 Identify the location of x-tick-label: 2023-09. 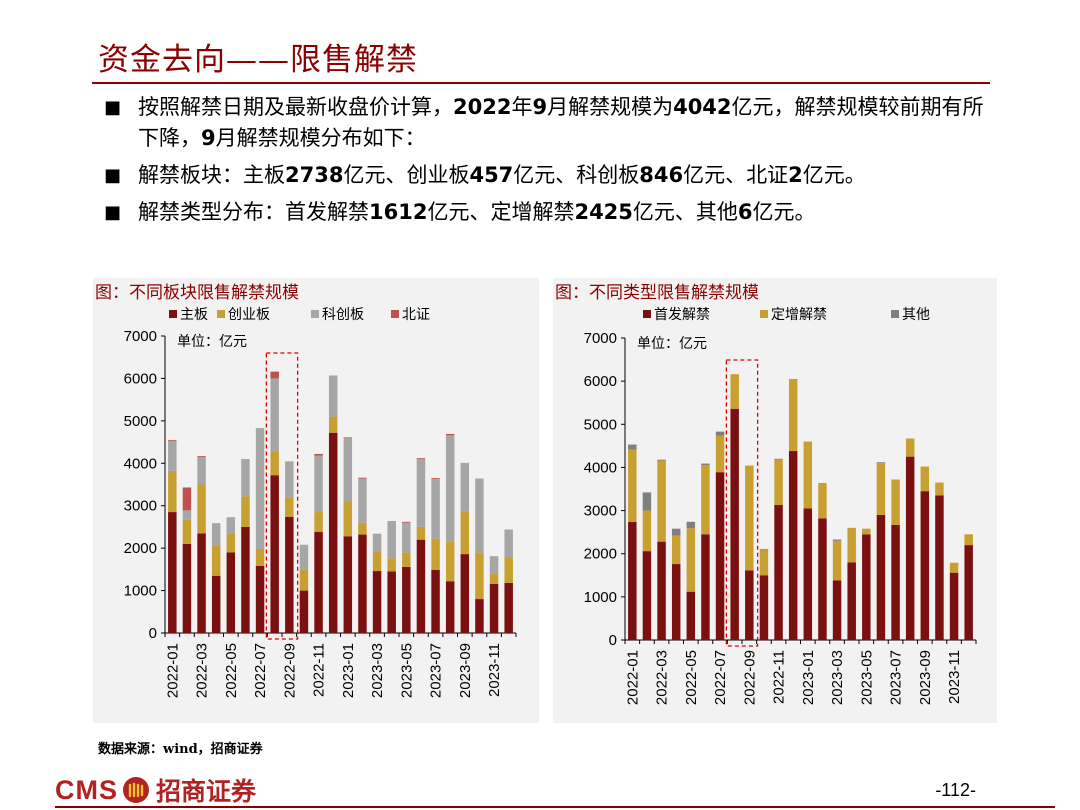
(925, 677).